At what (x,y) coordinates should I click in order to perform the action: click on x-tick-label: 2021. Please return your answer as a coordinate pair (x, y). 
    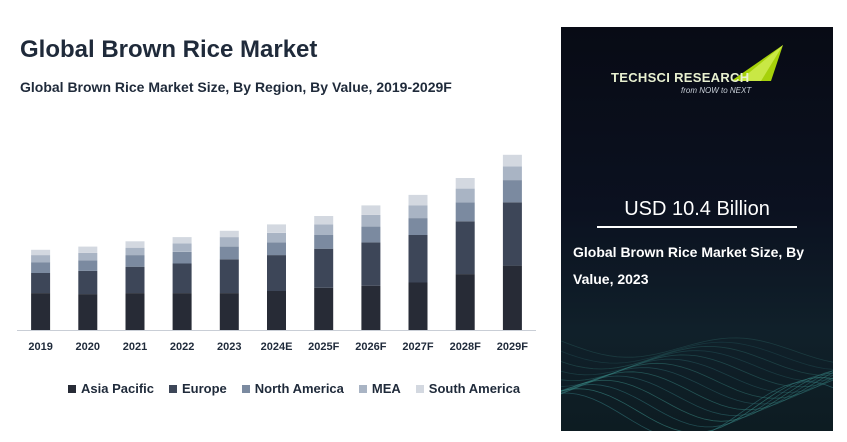
    Looking at the image, I should click on (135, 347).